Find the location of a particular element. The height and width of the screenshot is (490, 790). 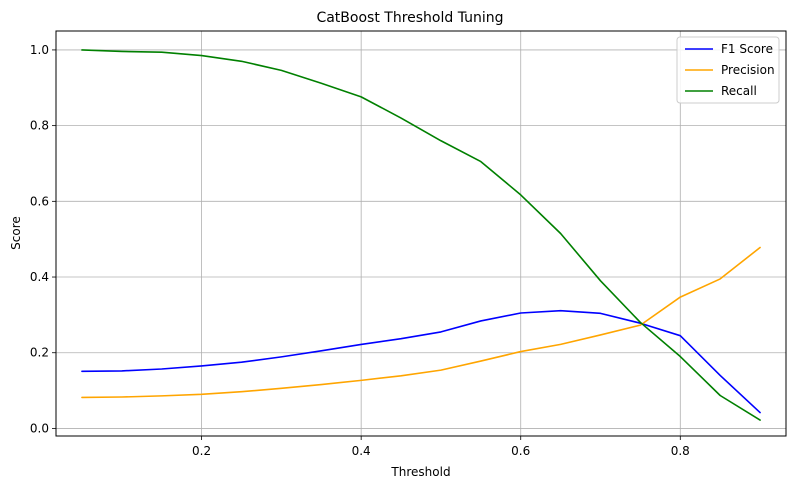

y-tick-label: 0.6 is located at coordinates (39, 201).